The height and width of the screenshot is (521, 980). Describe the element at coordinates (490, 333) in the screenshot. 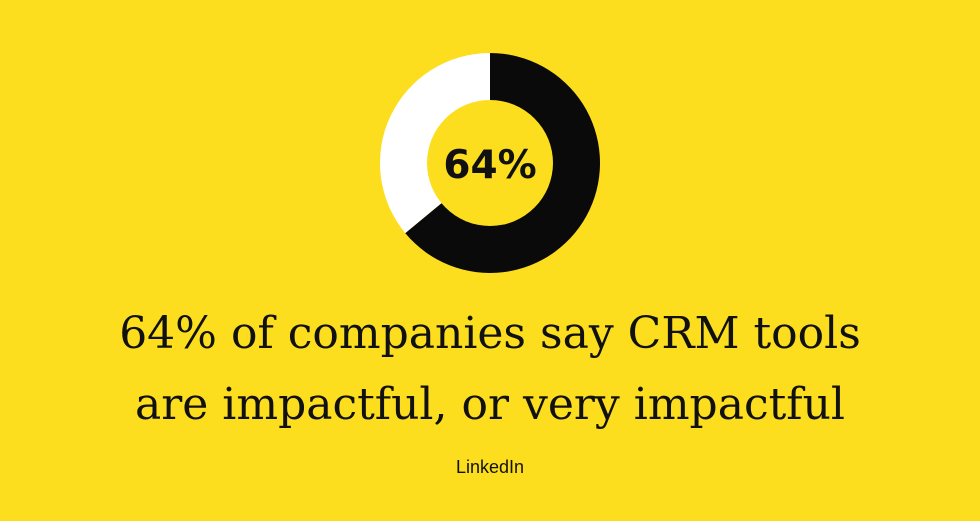

I see `headline-line-1: 64% of companies say CRM tools` at that location.